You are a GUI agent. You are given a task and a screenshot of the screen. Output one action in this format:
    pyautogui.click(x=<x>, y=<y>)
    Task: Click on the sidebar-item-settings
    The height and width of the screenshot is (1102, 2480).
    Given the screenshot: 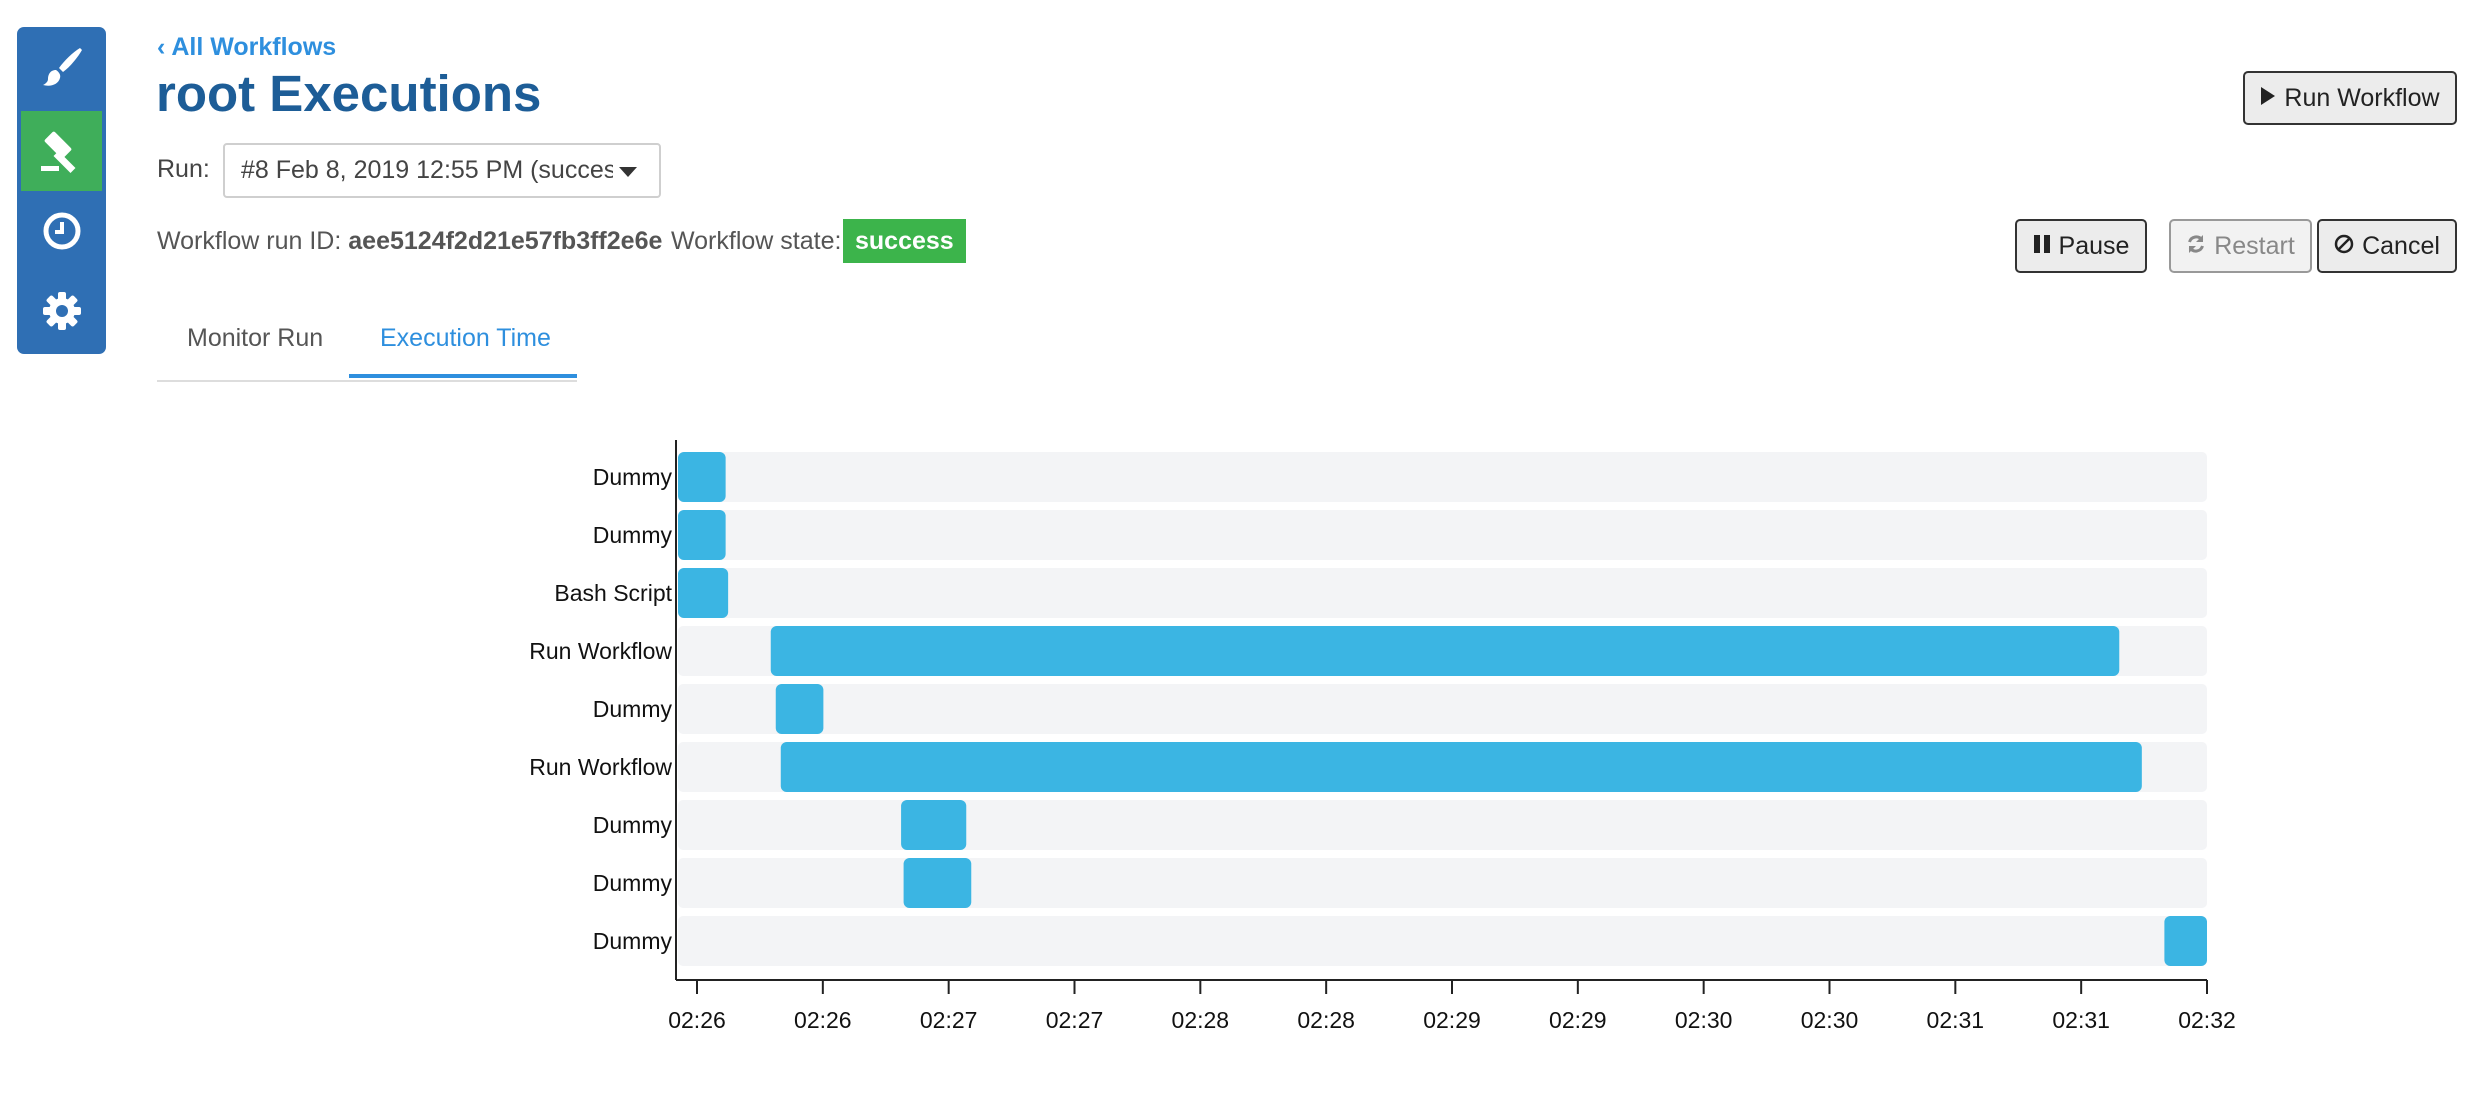 What is the action you would take?
    pyautogui.click(x=61, y=311)
    